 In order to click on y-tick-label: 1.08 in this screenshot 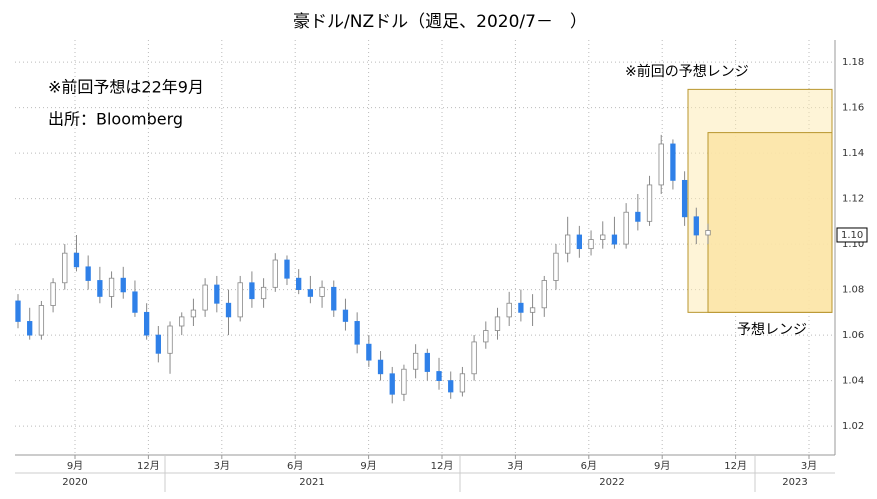, I will do `click(853, 290)`.